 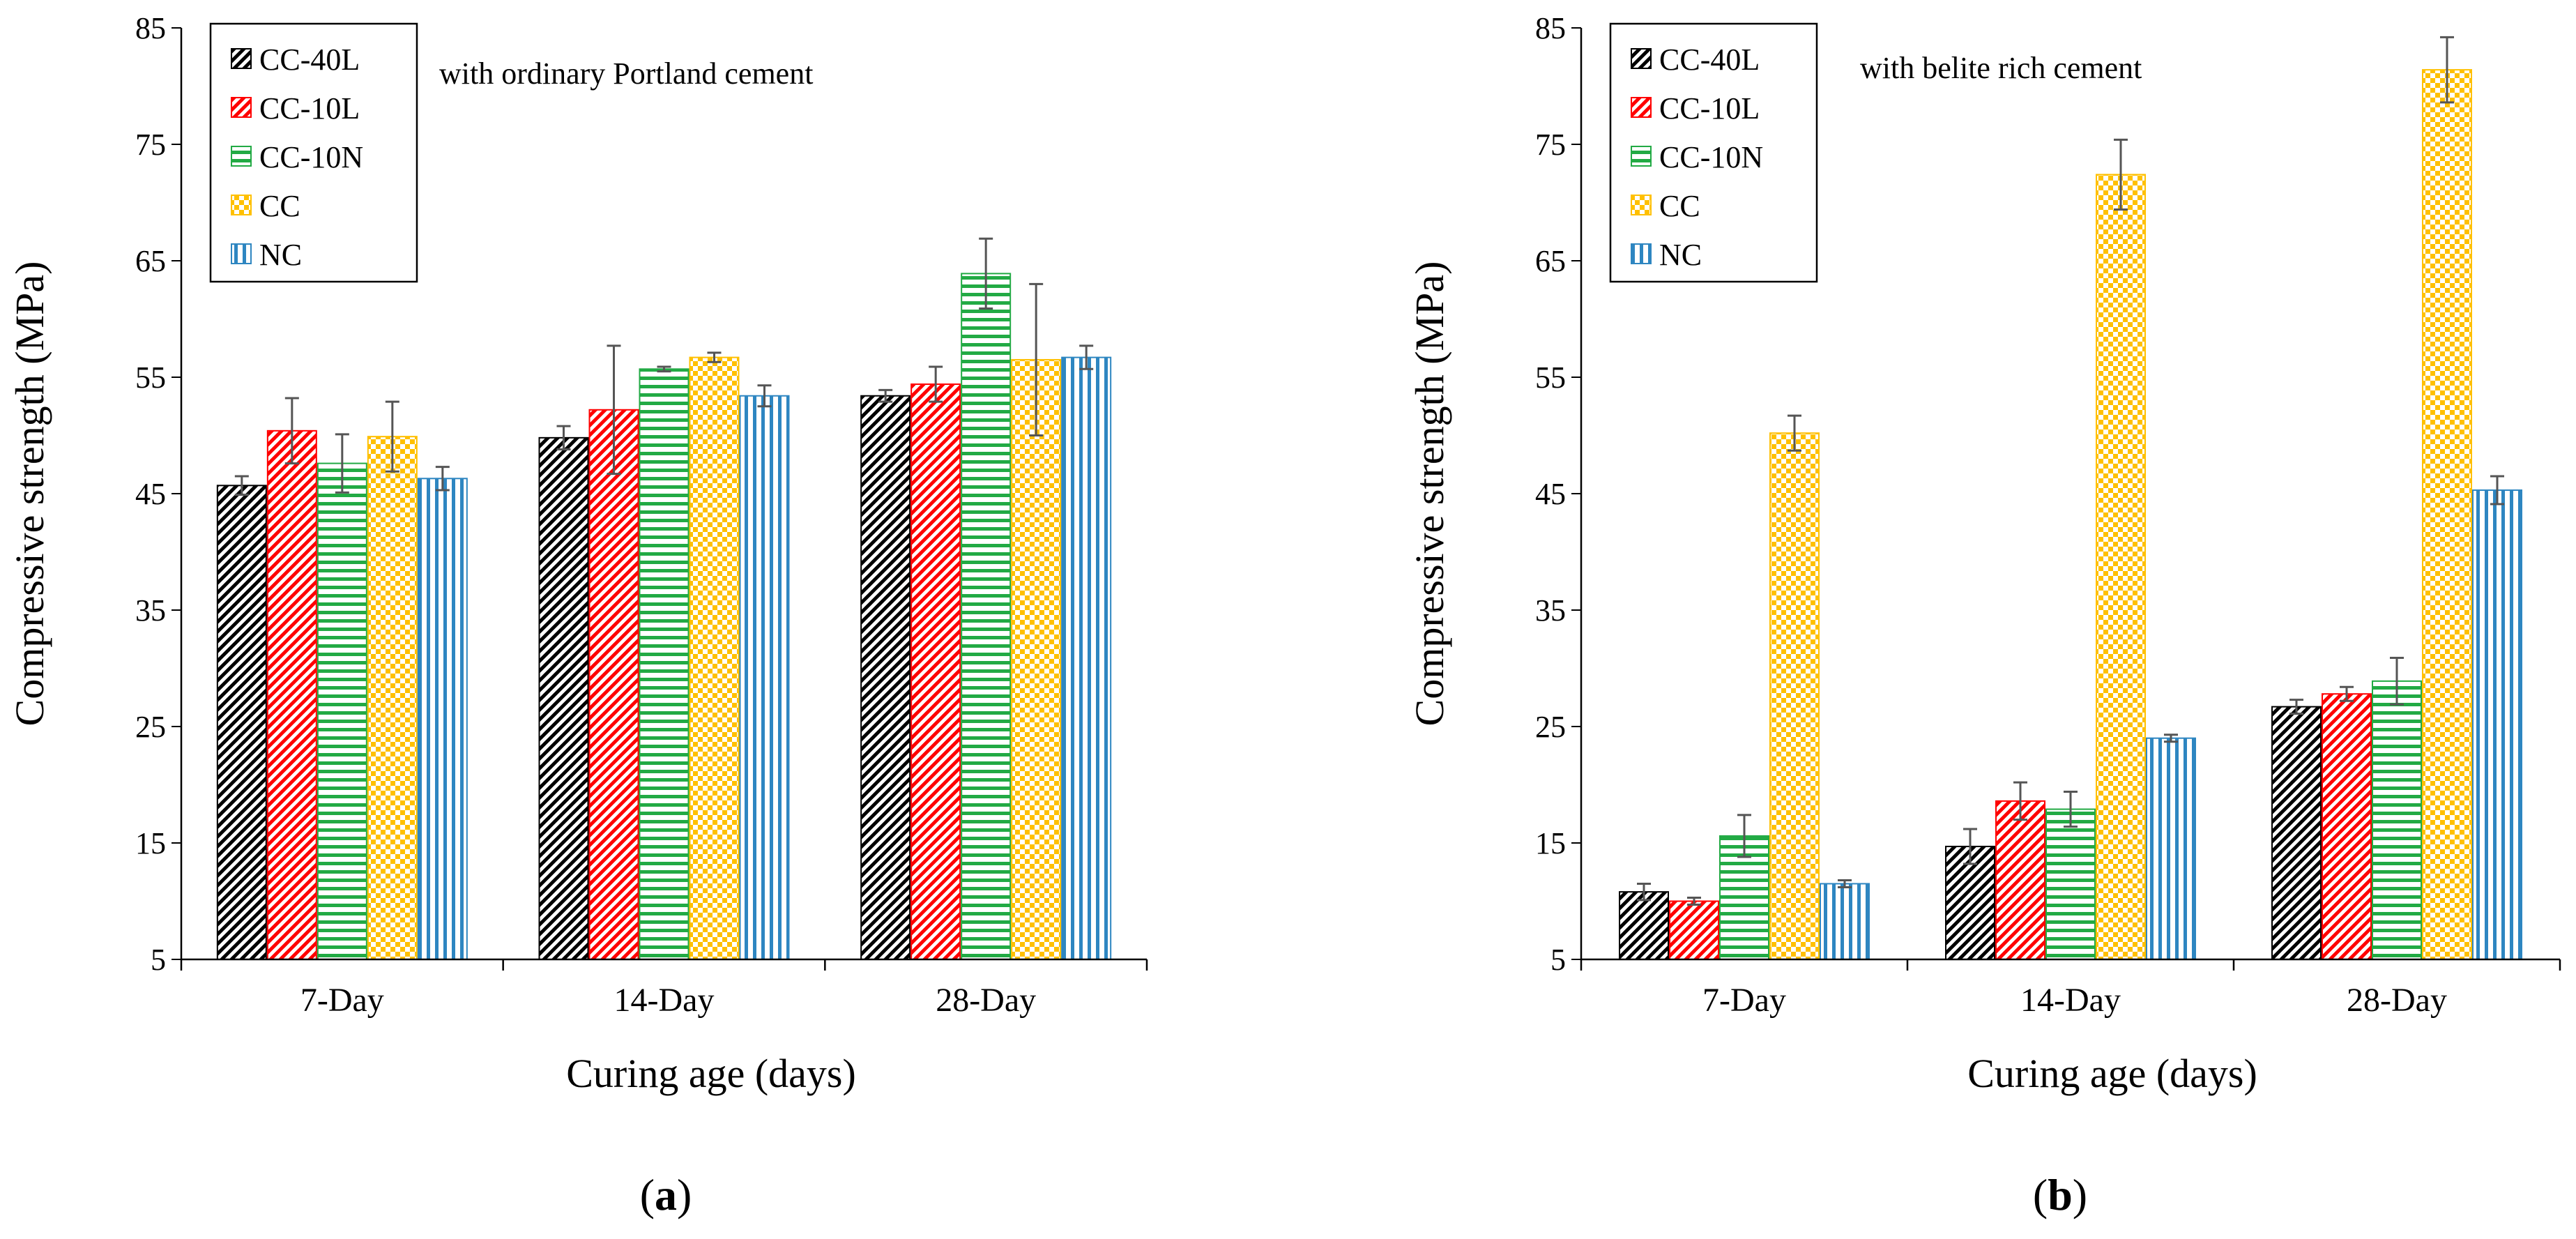 I want to click on panel-label-letter: a, so click(x=666, y=1194).